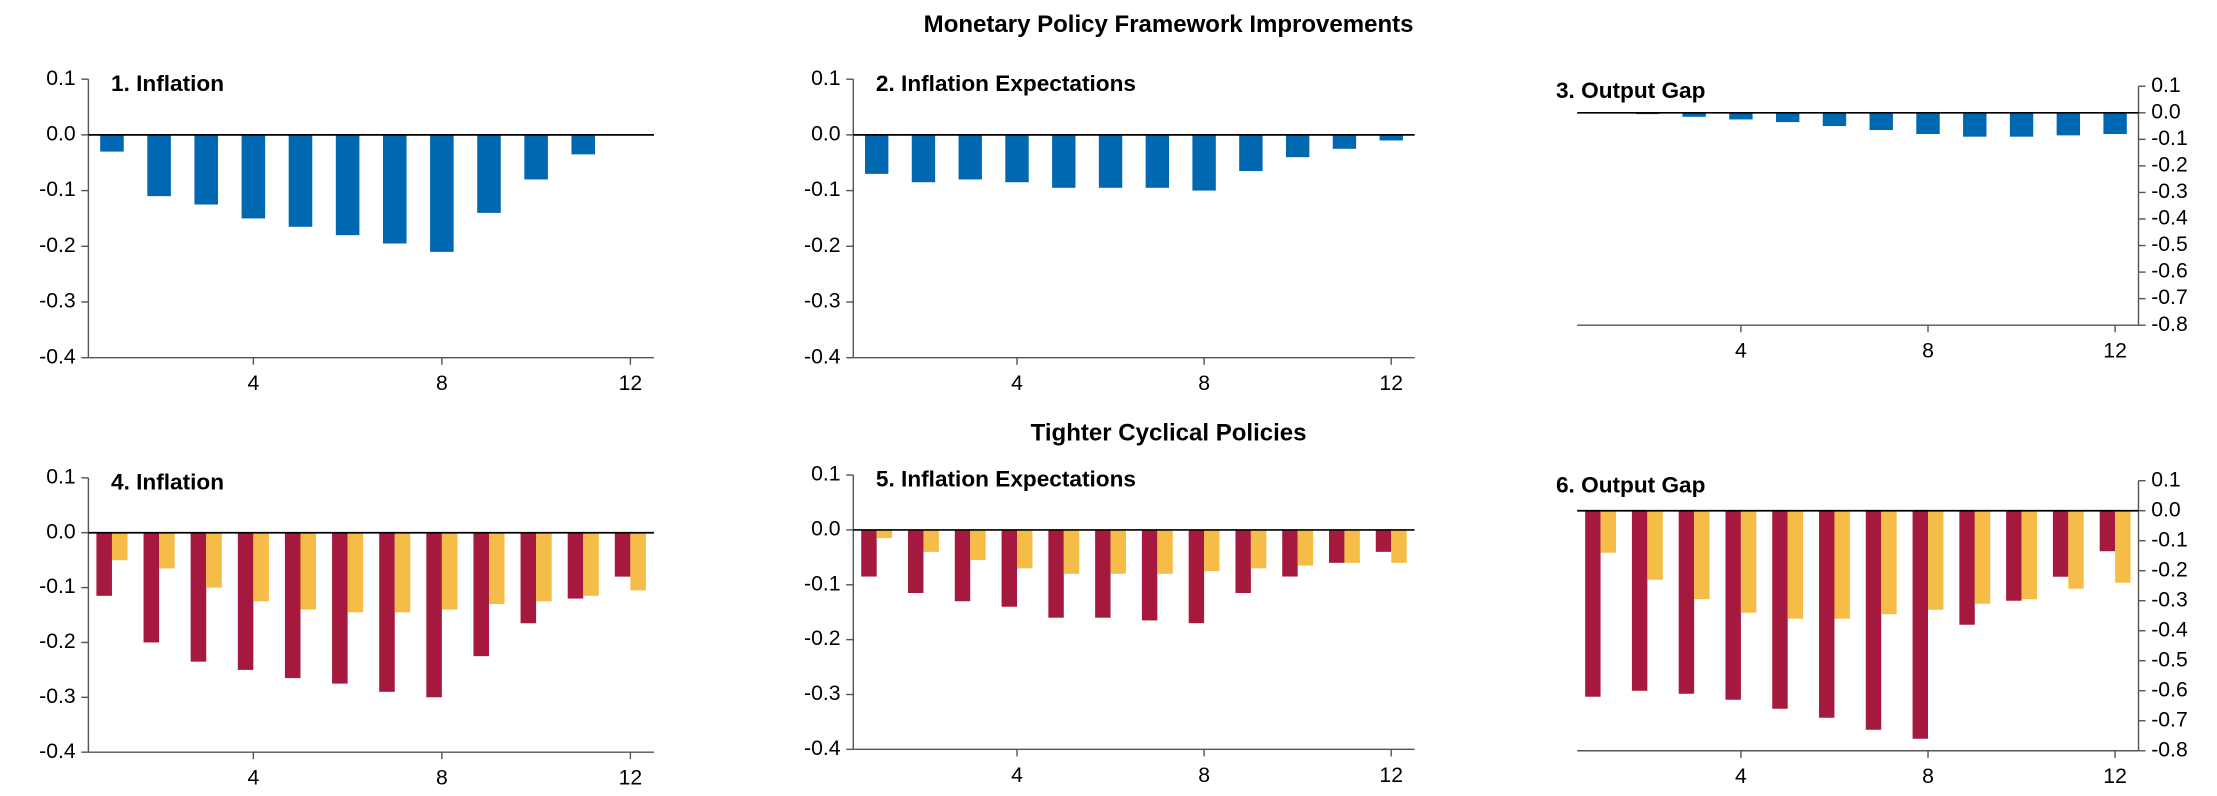  I want to click on panel-title: 5. Inflation Expectations, so click(1006, 479).